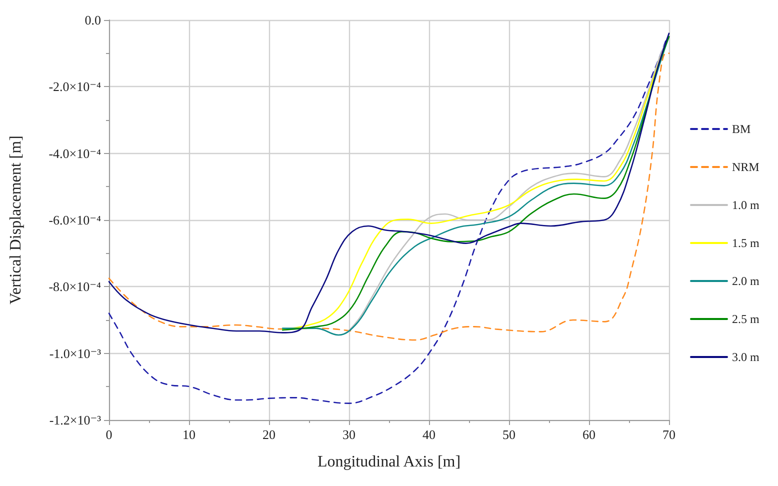  I want to click on y-tick-label: -2.0×10⁻⁴, so click(75, 86).